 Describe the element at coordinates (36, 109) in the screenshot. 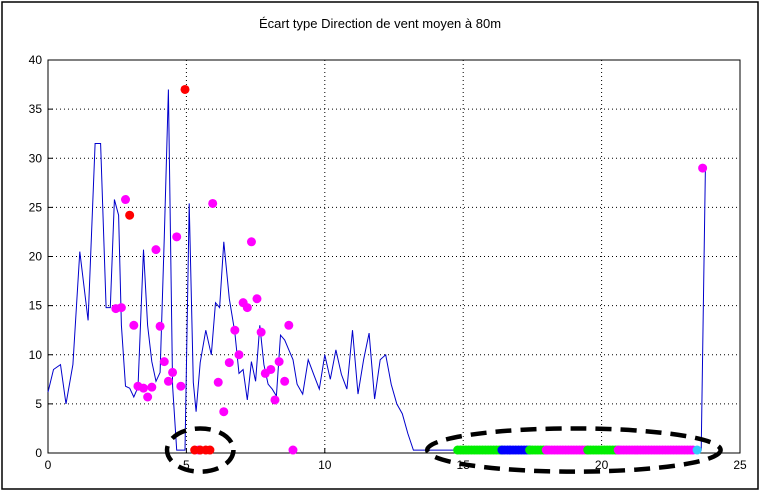

I see `y-tick-label: 35` at that location.